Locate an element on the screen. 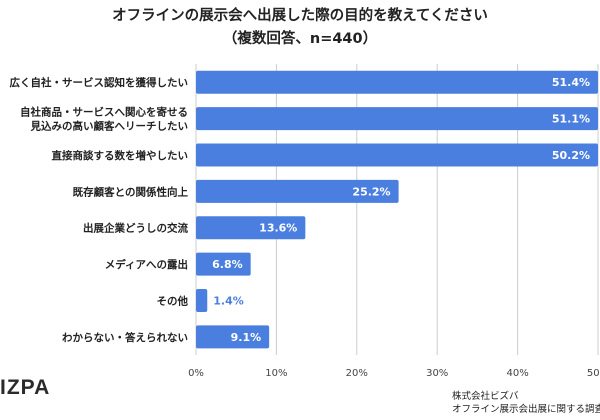  data-label: 25.2% is located at coordinates (371, 191).